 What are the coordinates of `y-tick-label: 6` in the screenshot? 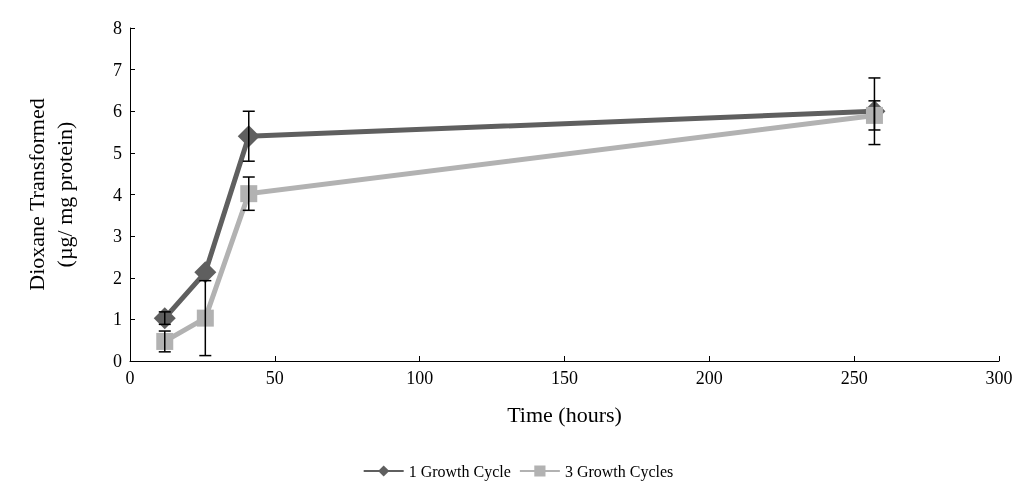 It's located at (117, 111).